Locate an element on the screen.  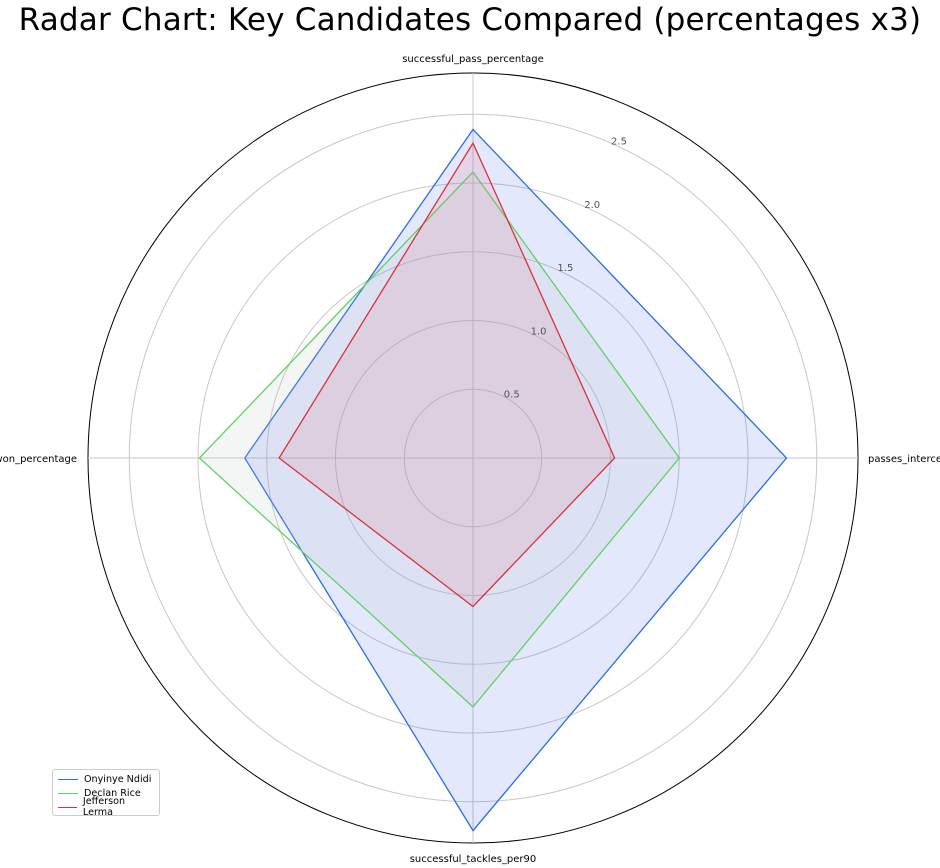
radial-tick-label: 1.0 is located at coordinates (539, 331).